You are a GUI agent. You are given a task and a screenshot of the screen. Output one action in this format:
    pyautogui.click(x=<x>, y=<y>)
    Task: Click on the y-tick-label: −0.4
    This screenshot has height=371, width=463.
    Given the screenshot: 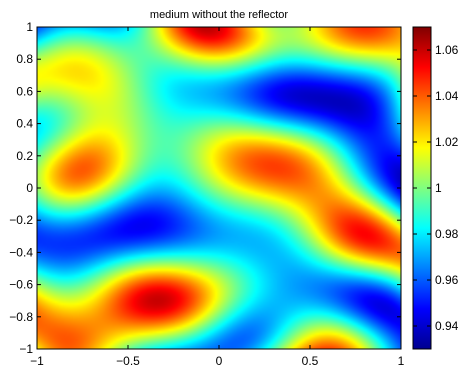 What is the action you would take?
    pyautogui.click(x=21, y=252)
    